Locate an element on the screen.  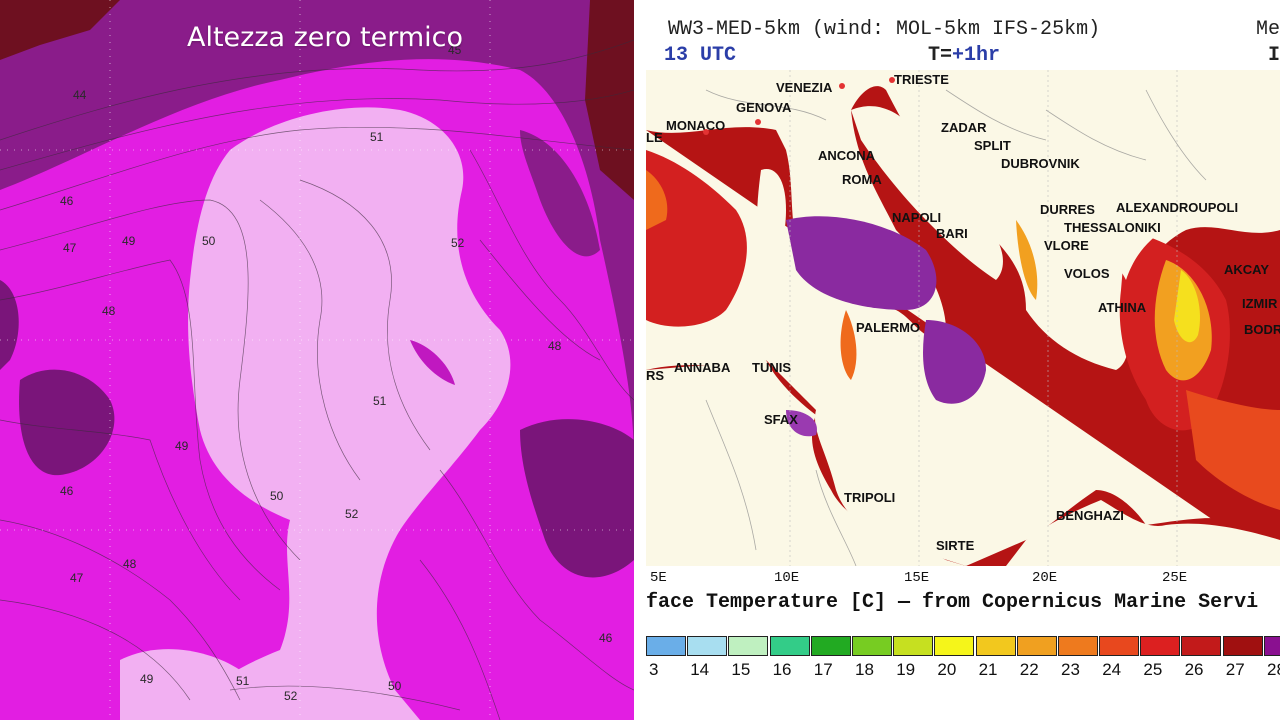
forecast-step-prefix: T= is located at coordinates (940, 55).